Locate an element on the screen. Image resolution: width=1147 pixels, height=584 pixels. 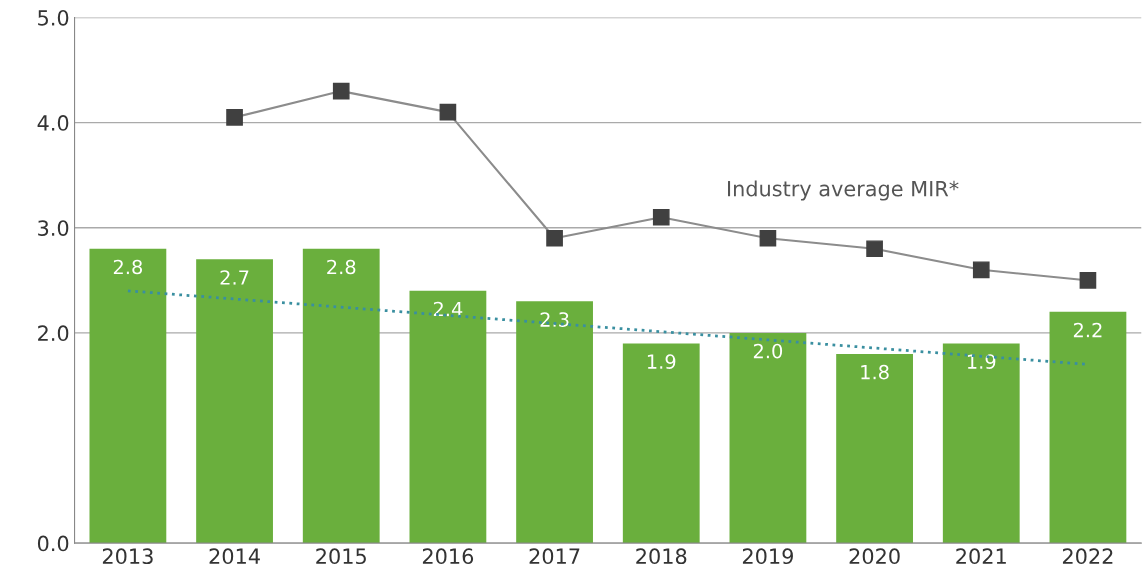
data-label: 2.3 is located at coordinates (554, 319).